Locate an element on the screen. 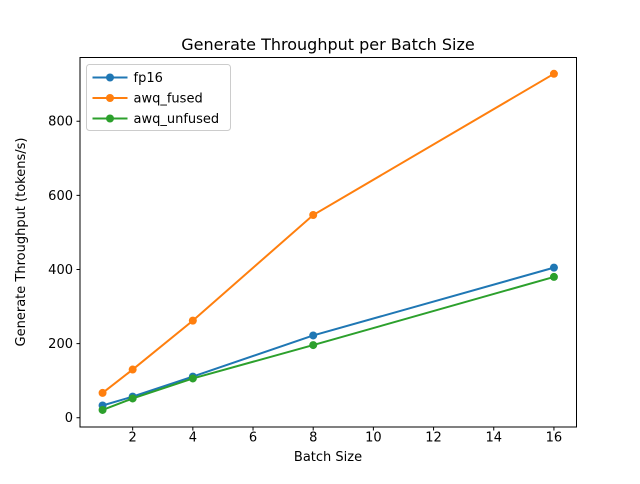  y-tick-label: 800 is located at coordinates (60, 122).